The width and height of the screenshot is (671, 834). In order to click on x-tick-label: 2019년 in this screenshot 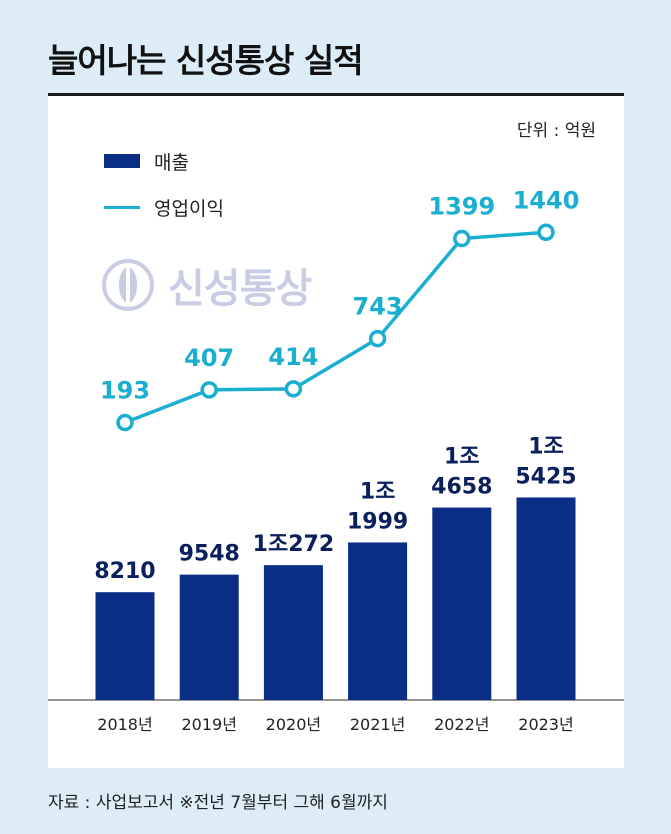, I will do `click(208, 724)`.